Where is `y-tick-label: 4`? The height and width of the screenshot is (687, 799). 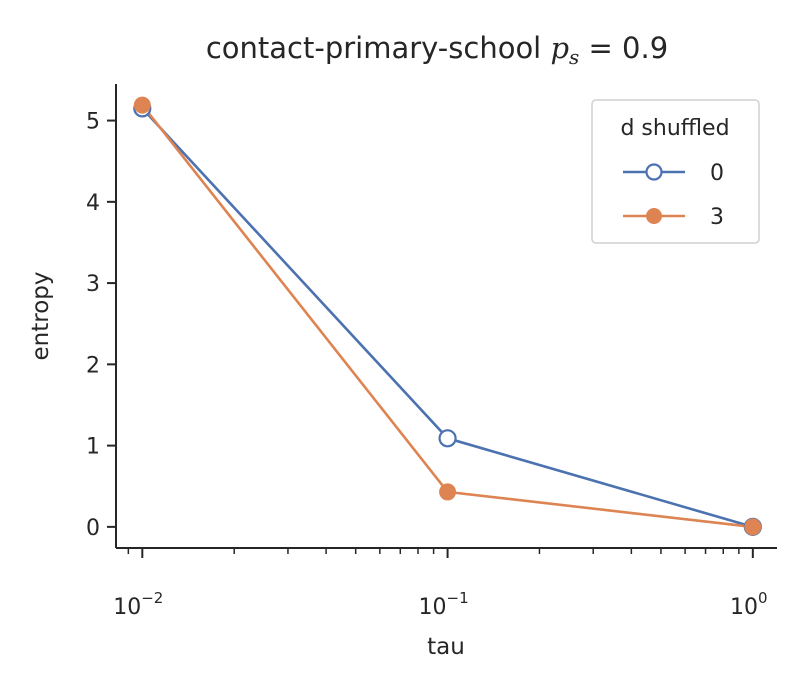
y-tick-label: 4 is located at coordinates (93, 203).